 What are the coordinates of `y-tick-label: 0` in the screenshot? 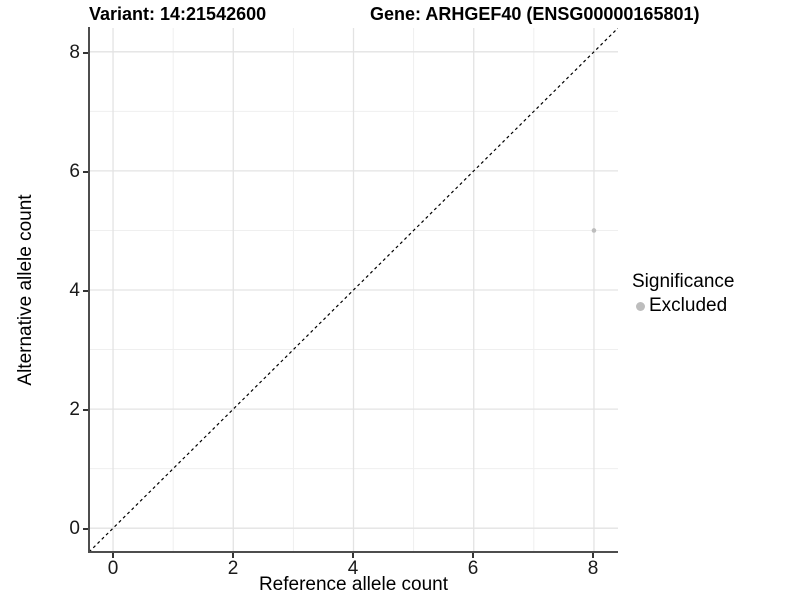 It's located at (74, 528).